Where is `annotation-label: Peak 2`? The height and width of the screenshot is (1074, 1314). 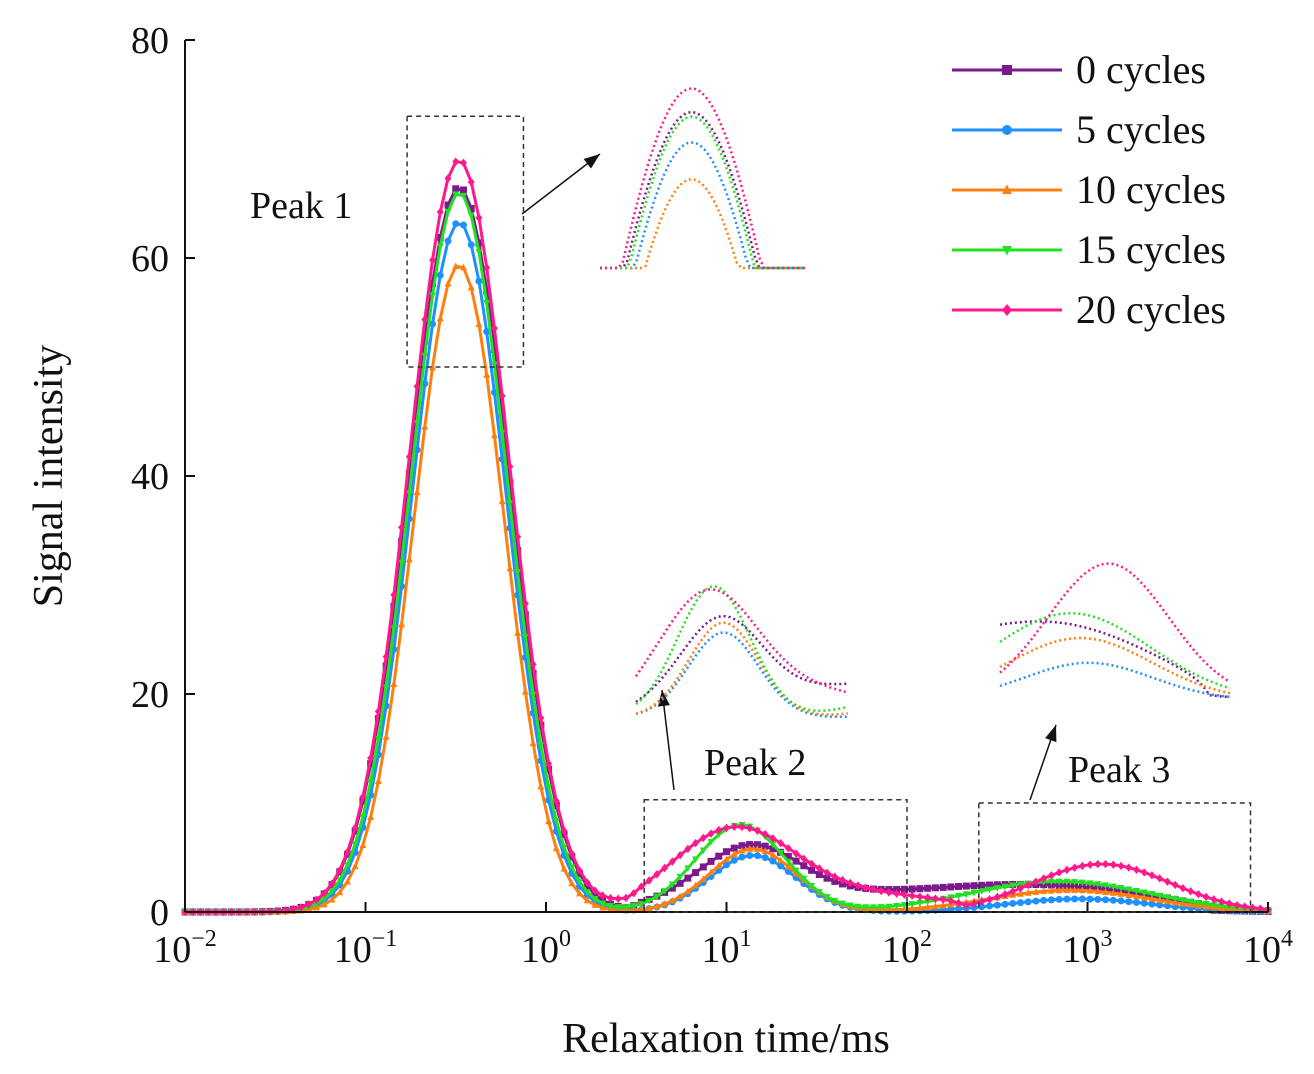 annotation-label: Peak 2 is located at coordinates (755, 763).